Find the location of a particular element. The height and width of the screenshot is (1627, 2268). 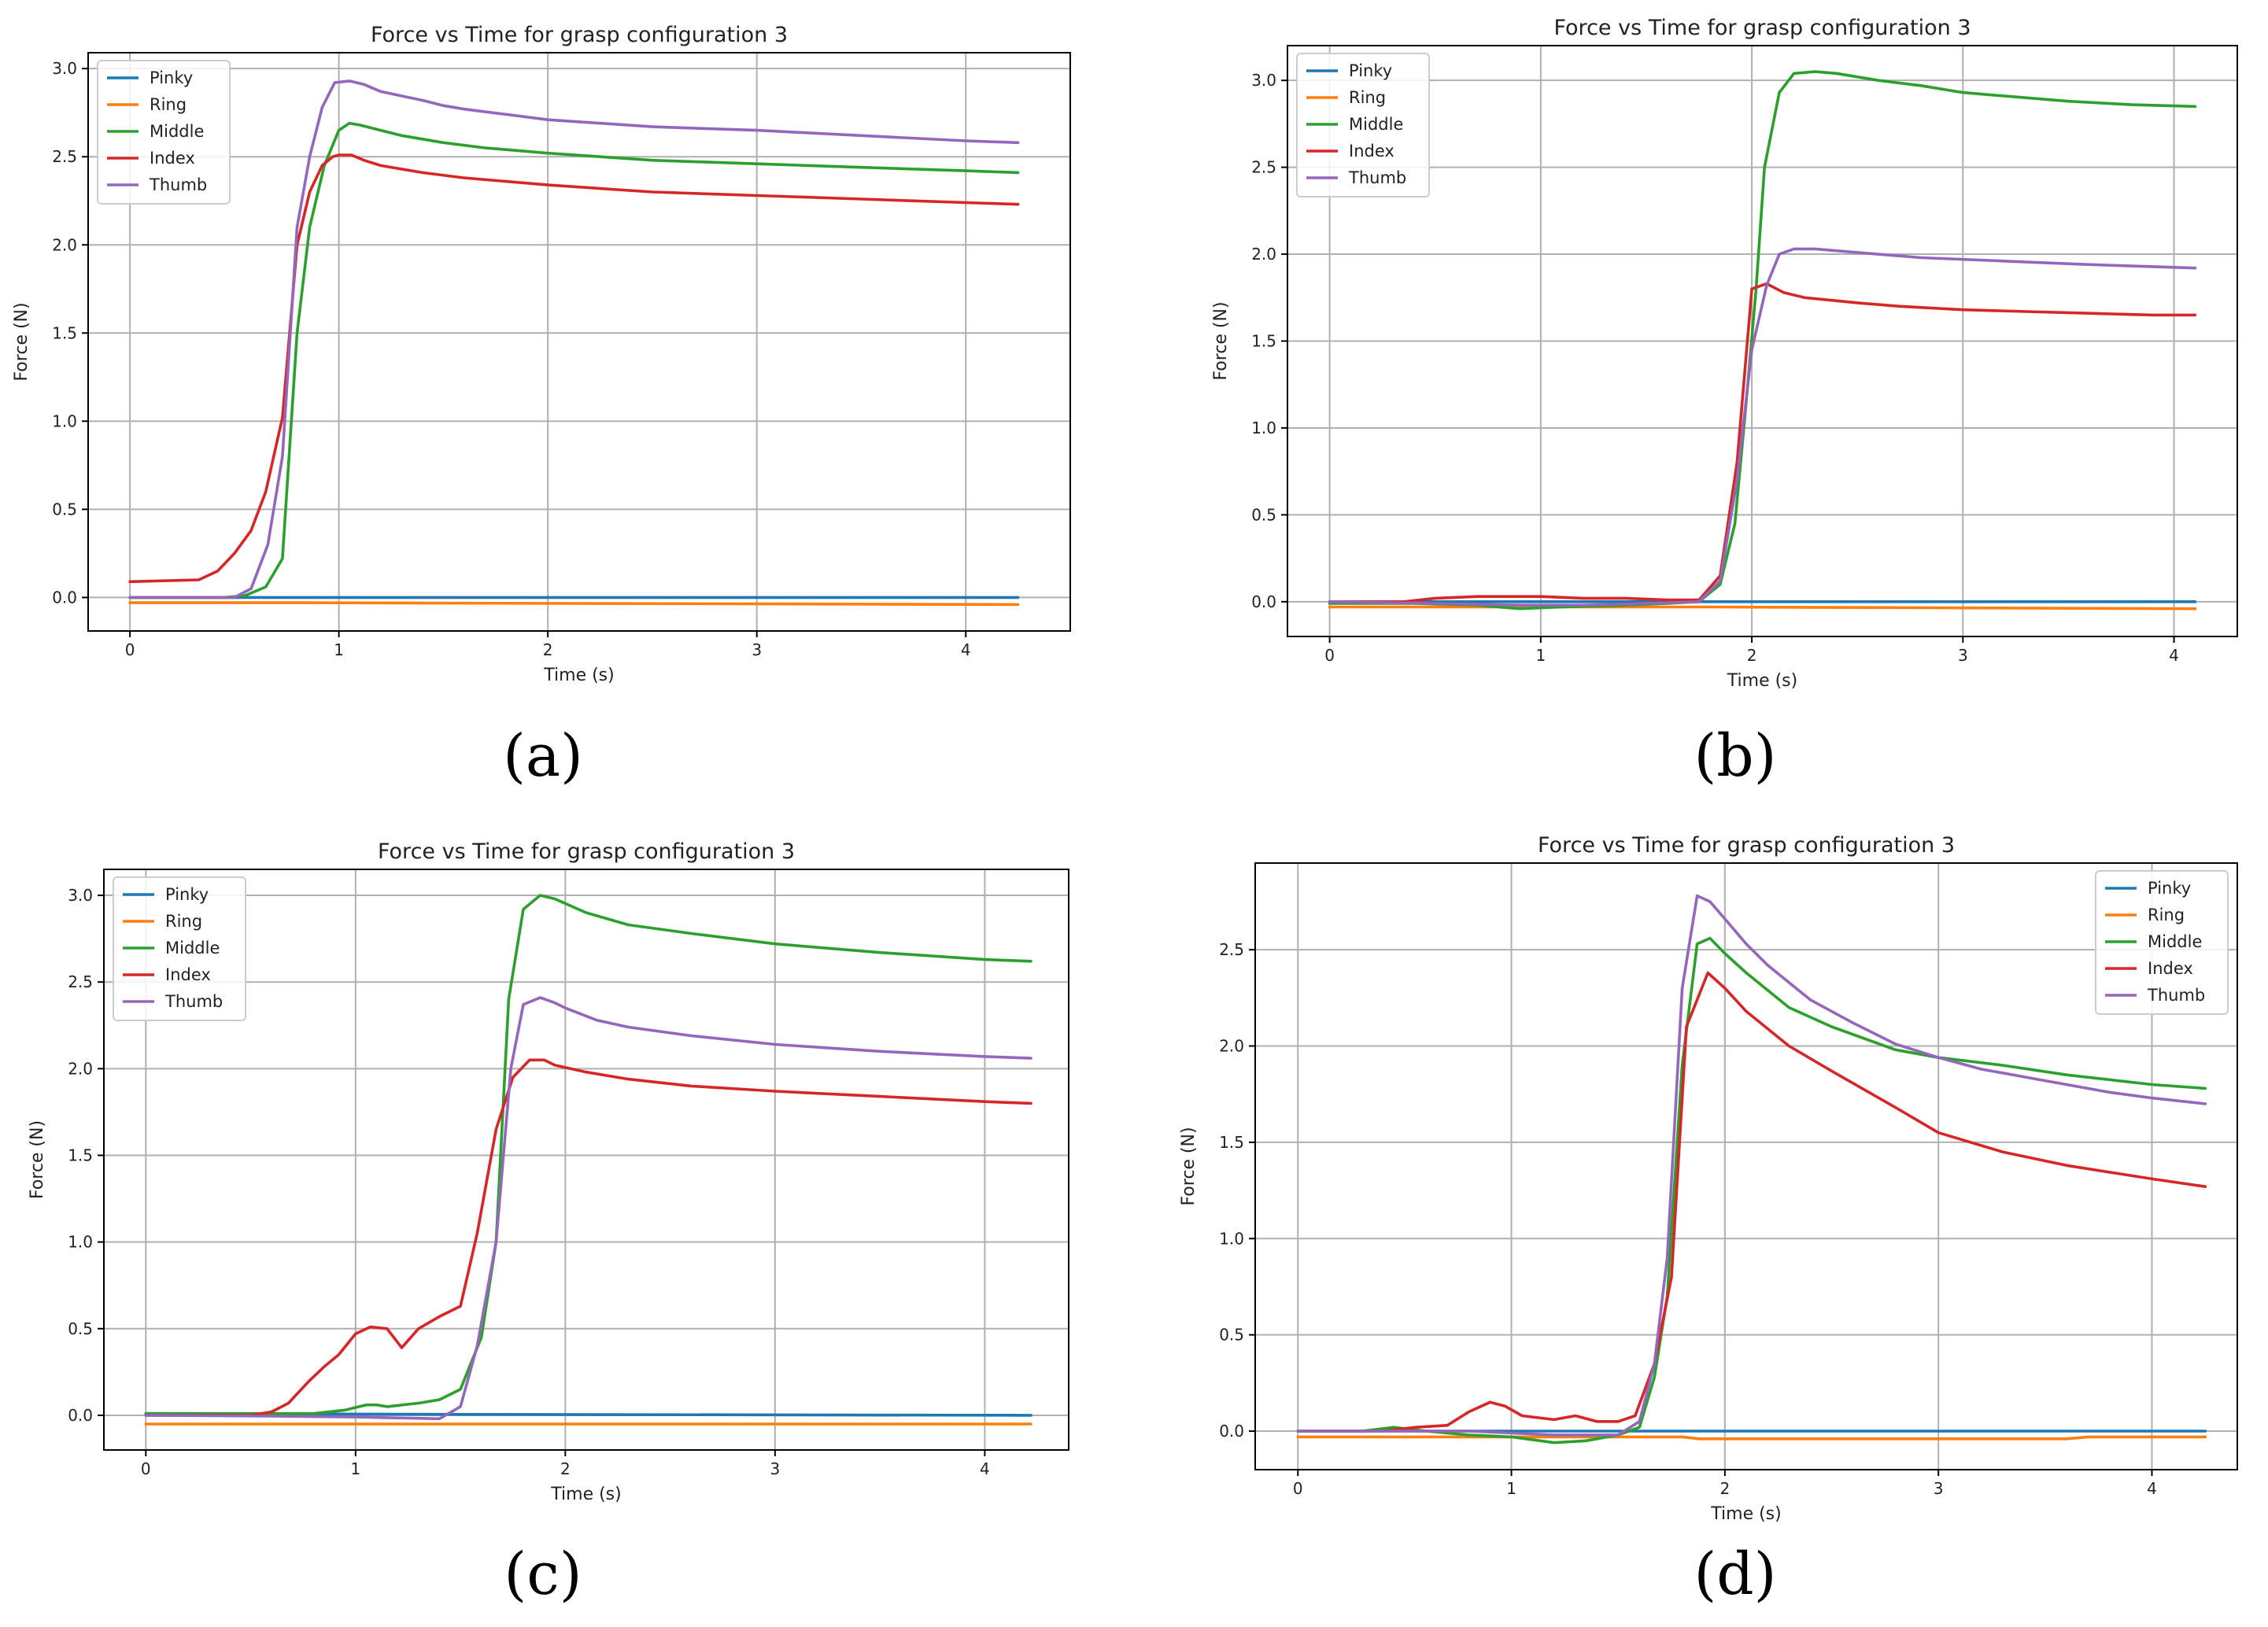

panel-label-a: (a) is located at coordinates (543, 756).